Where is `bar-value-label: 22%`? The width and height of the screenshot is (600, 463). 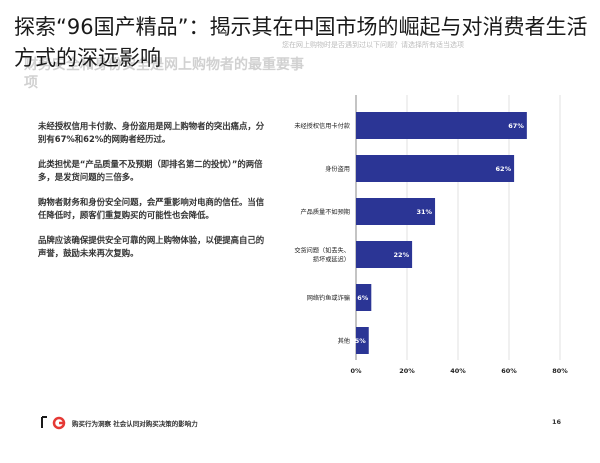 bar-value-label: 22% is located at coordinates (402, 255).